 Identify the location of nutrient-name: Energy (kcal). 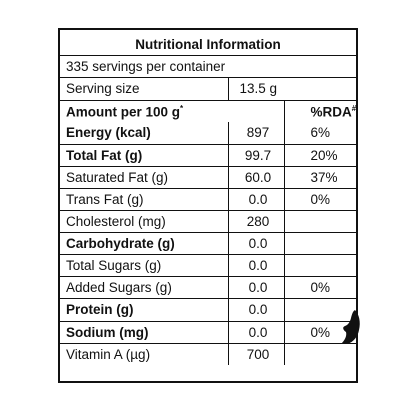
(144, 133).